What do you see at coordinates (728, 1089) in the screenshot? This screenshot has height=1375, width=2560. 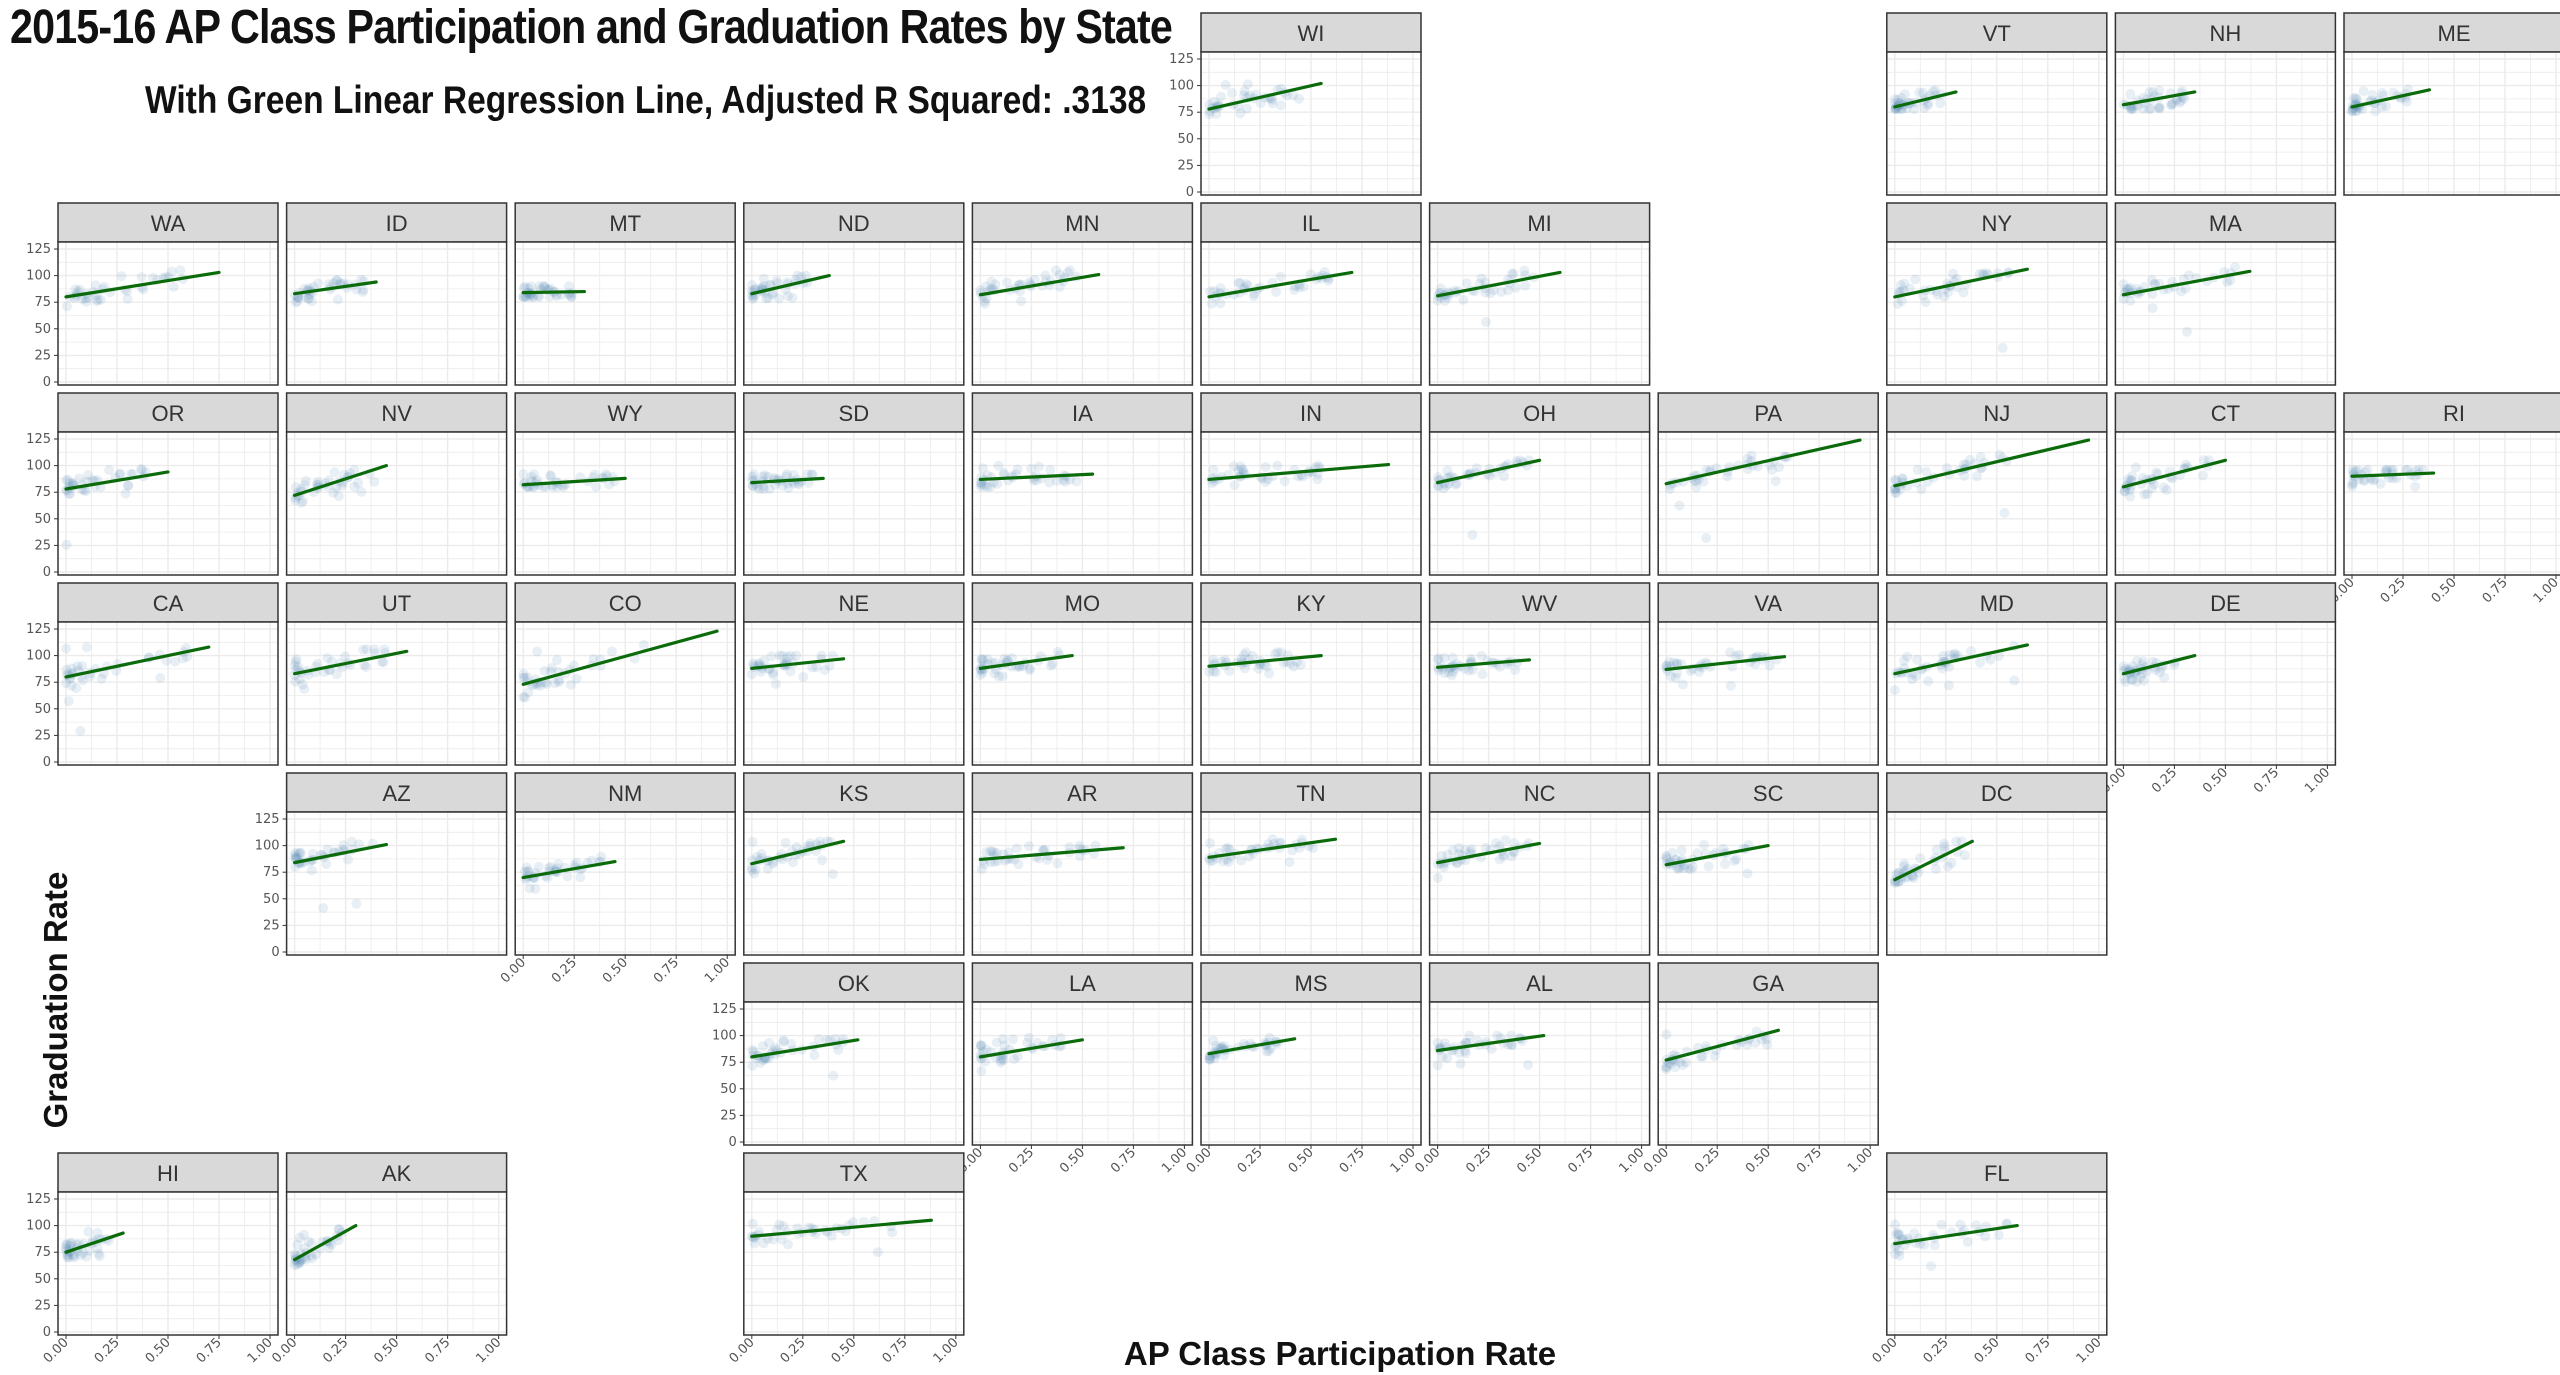 I see `y-tick-label: 50` at bounding box center [728, 1089].